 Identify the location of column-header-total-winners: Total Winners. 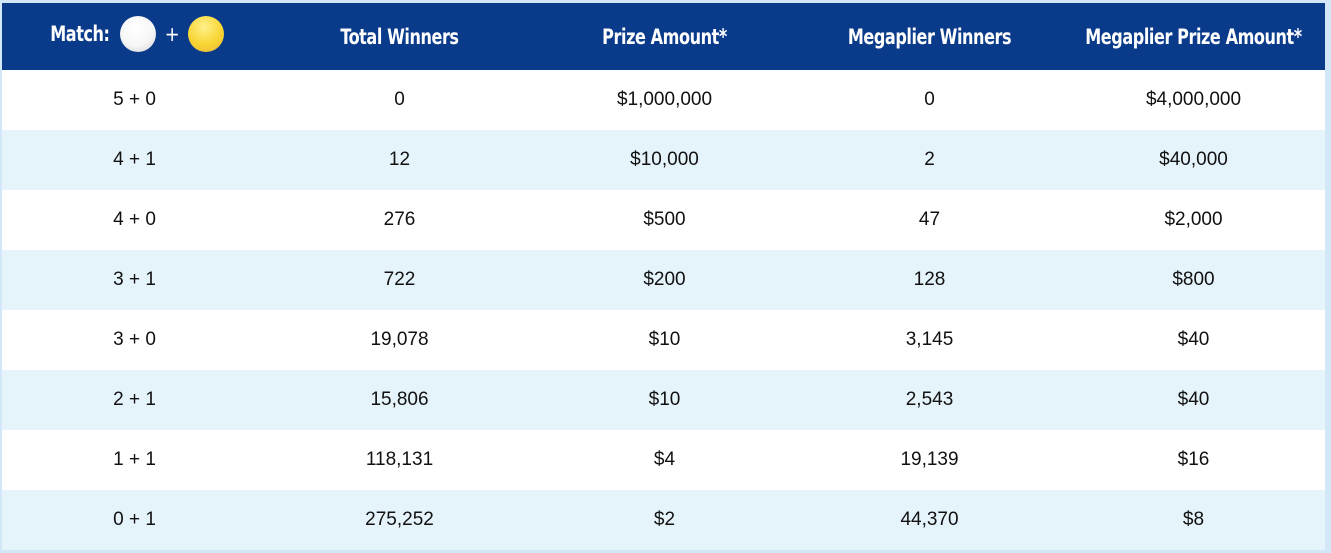
(399, 36).